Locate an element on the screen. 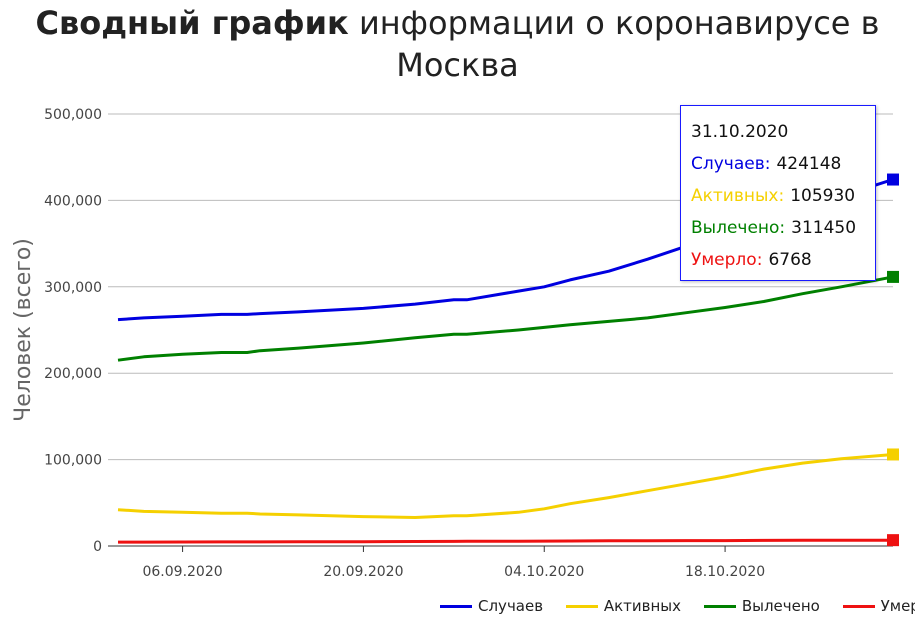 This screenshot has width=915, height=623. y-tick-label: 0 is located at coordinates (97, 547).